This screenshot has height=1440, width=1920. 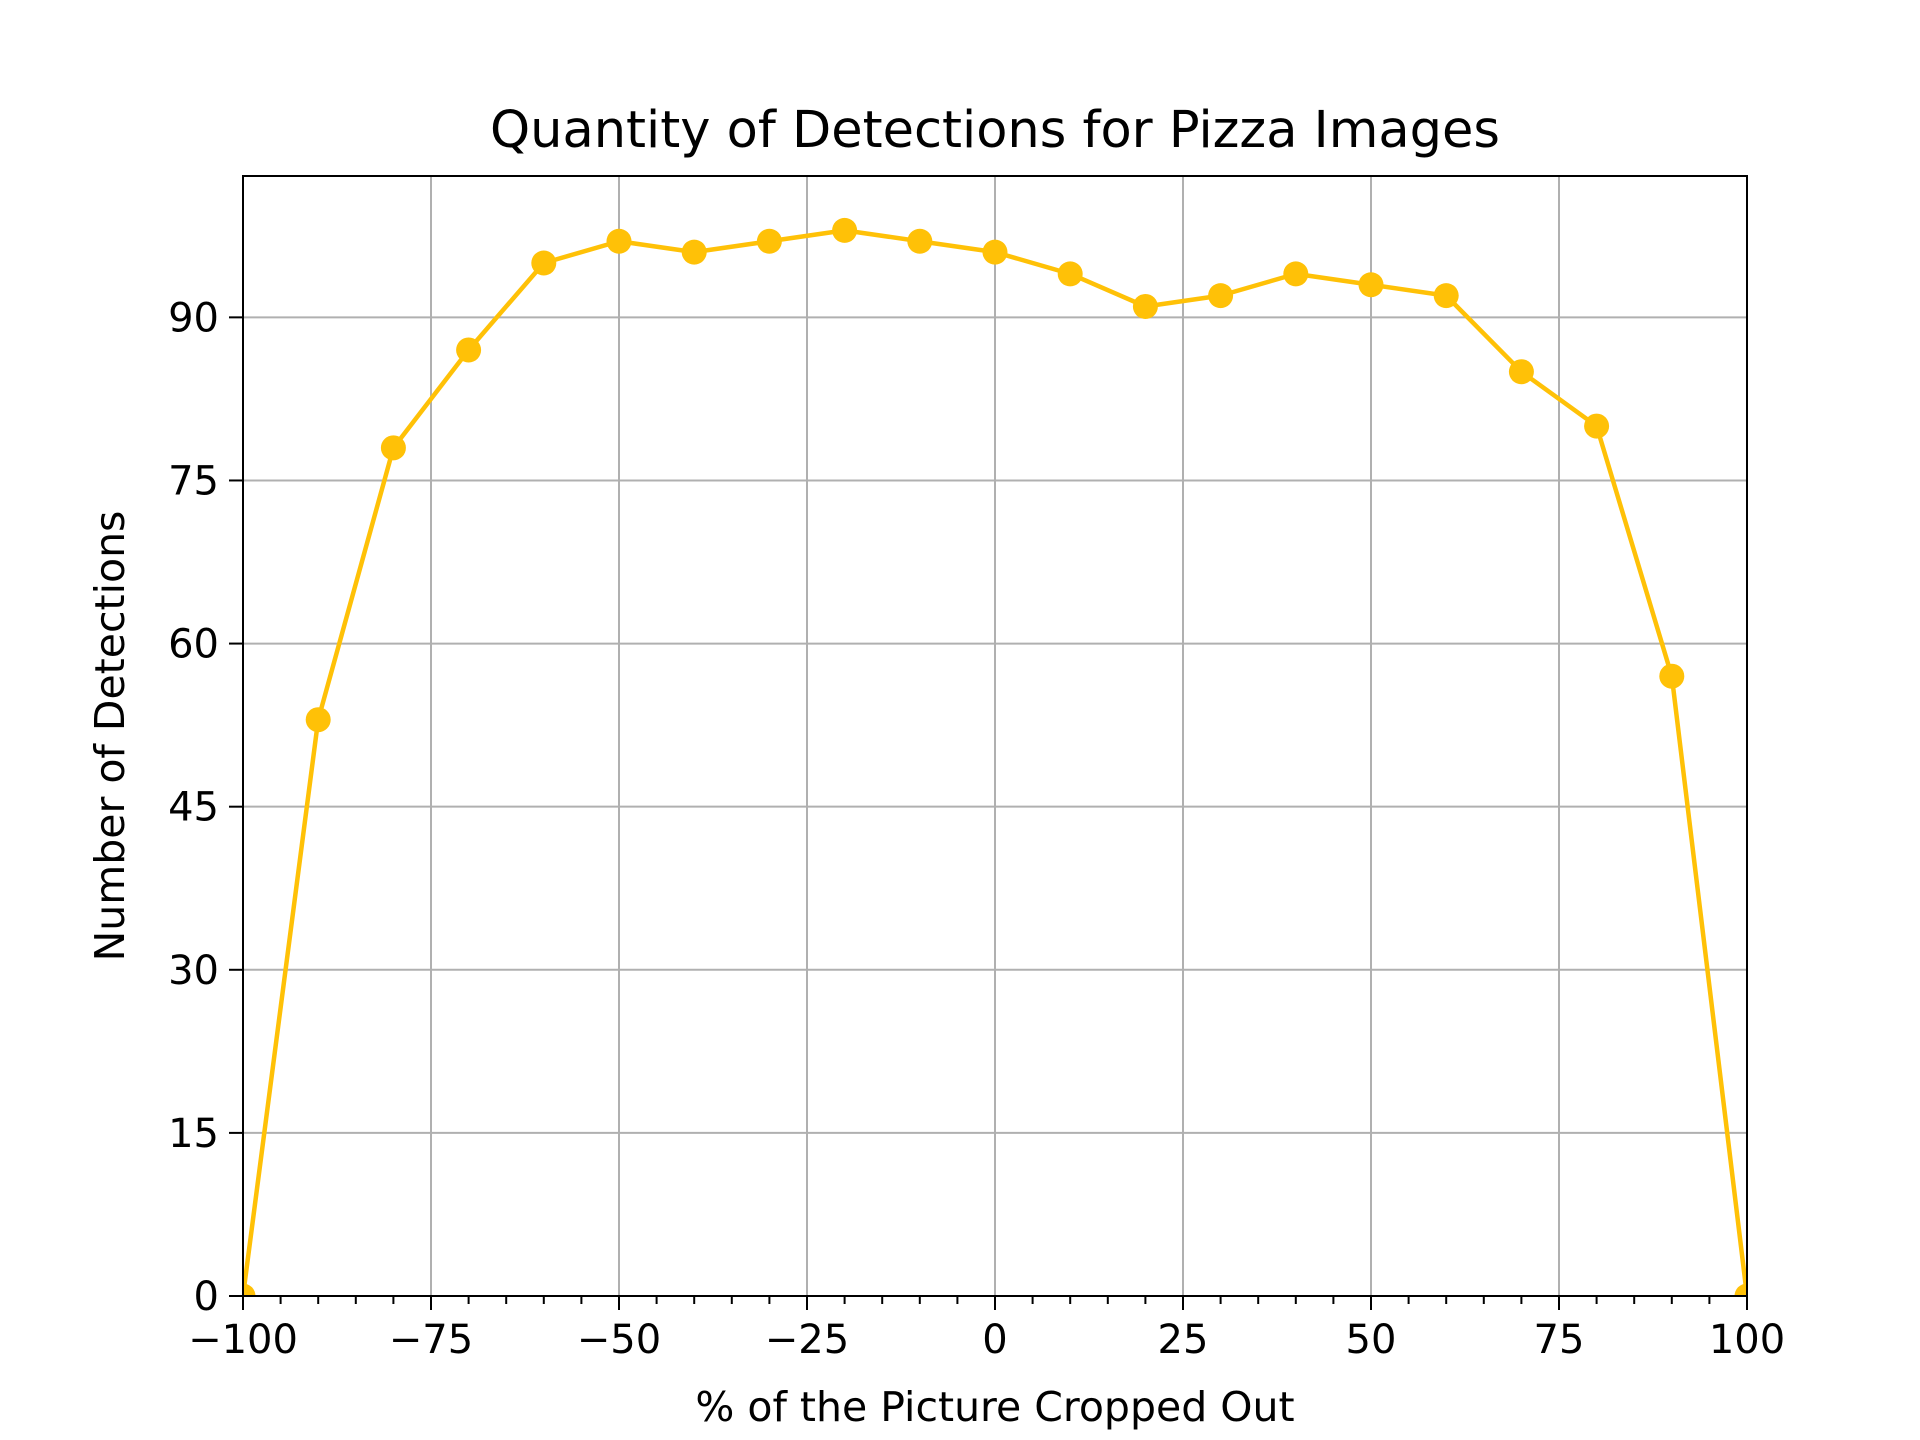 What do you see at coordinates (110, 736) in the screenshot?
I see `y-axis-label: Number of Detections` at bounding box center [110, 736].